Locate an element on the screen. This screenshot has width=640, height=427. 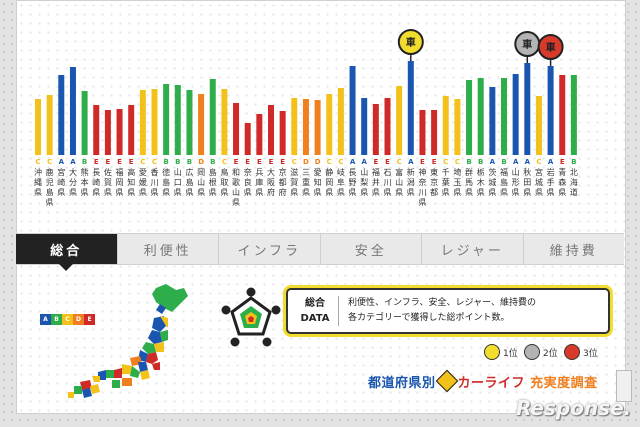
first-place-icon is located at coordinates (492, 352).